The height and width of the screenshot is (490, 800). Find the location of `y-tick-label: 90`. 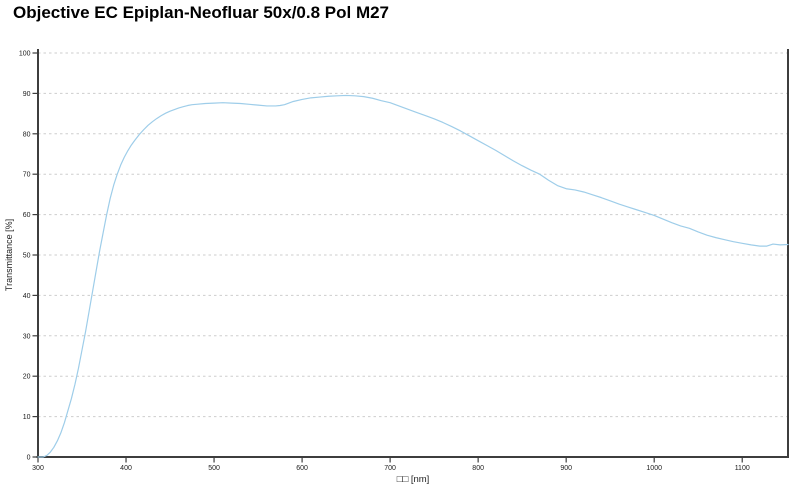

y-tick-label: 90 is located at coordinates (27, 94).